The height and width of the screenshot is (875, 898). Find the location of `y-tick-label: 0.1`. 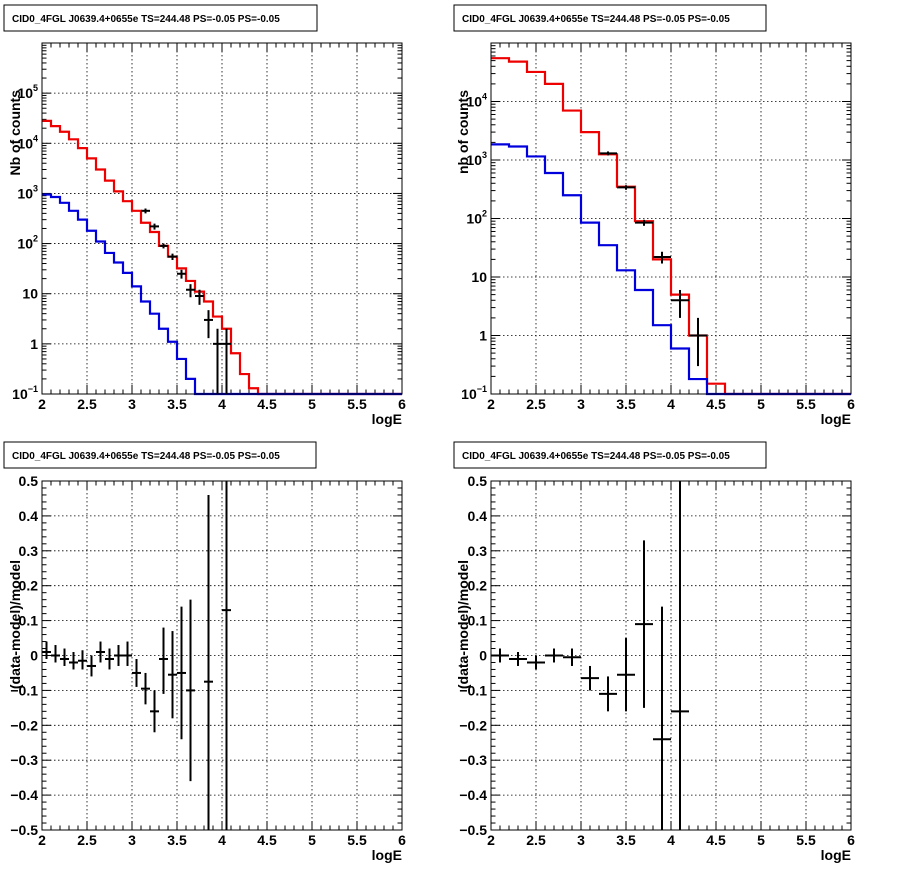

y-tick-label: 0.1 is located at coordinates (29, 621).